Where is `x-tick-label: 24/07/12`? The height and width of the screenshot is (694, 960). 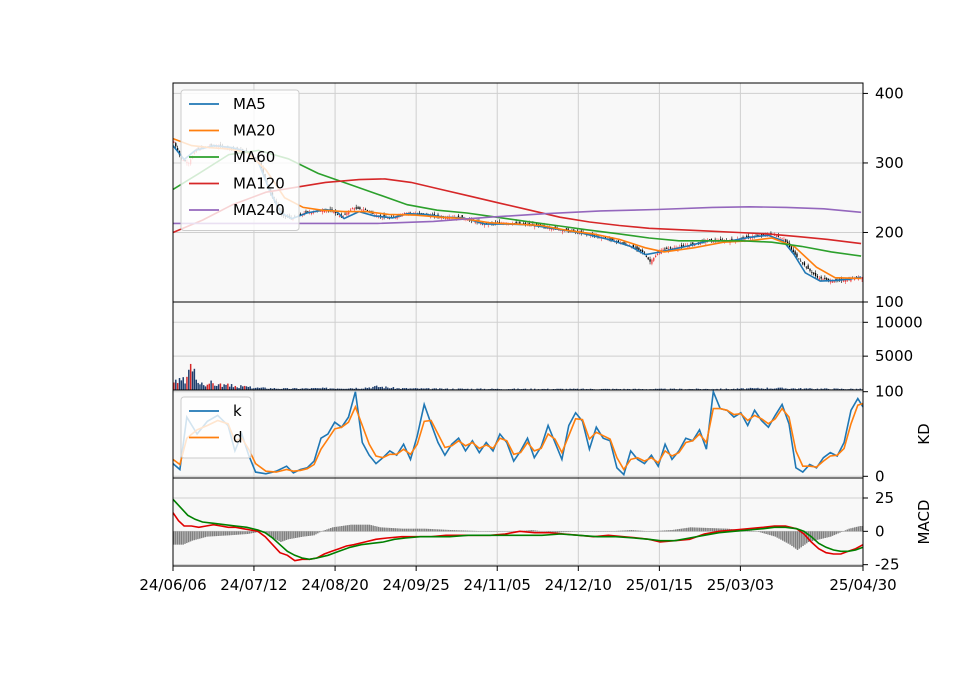 x-tick-label: 24/07/12 is located at coordinates (253, 585).